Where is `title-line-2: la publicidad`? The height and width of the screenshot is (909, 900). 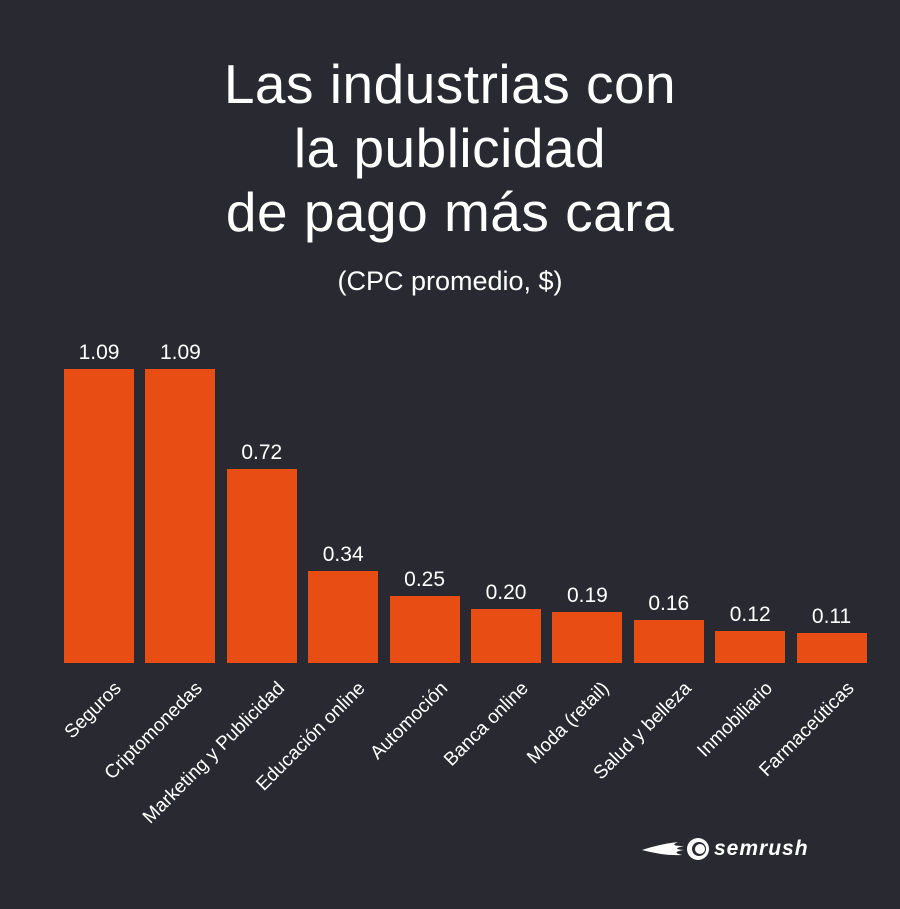 title-line-2: la publicidad is located at coordinates (450, 148).